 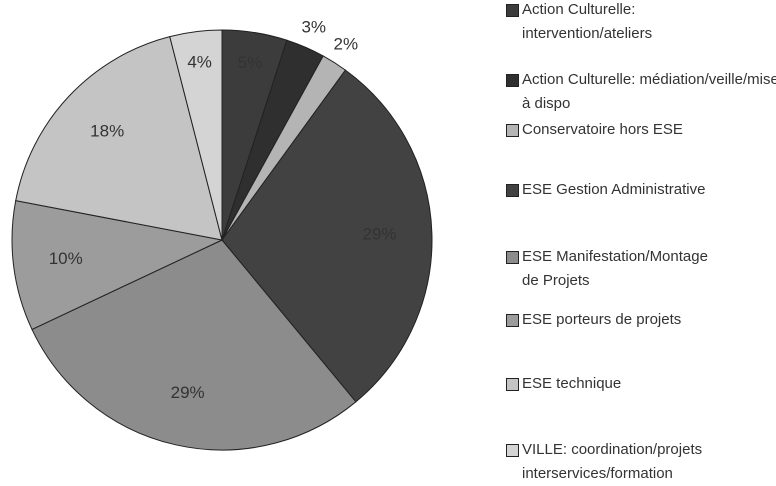 What do you see at coordinates (199, 61) in the screenshot?
I see `slice-label: 4%` at bounding box center [199, 61].